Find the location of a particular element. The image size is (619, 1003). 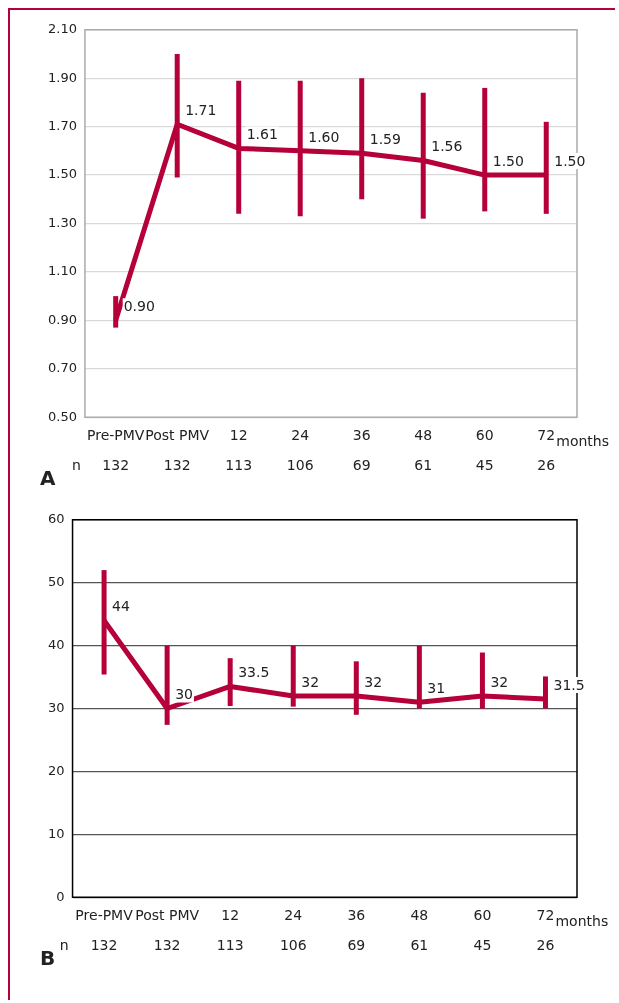

y-tick-label: 10 is located at coordinates (56, 833).